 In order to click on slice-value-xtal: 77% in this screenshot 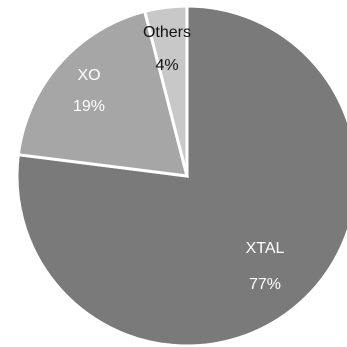, I will do `click(265, 284)`.